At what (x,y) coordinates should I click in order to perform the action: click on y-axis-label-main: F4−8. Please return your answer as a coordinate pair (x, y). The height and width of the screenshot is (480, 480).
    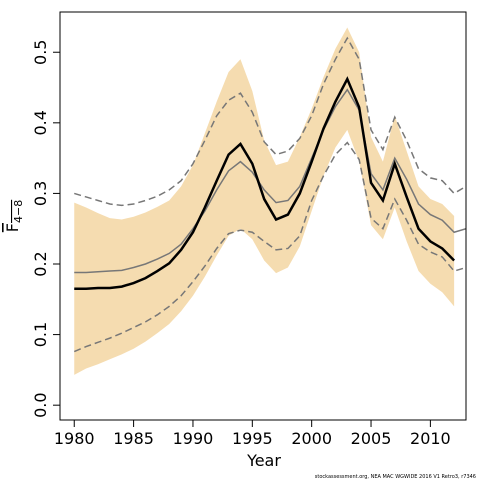
    Looking at the image, I should click on (14, 216).